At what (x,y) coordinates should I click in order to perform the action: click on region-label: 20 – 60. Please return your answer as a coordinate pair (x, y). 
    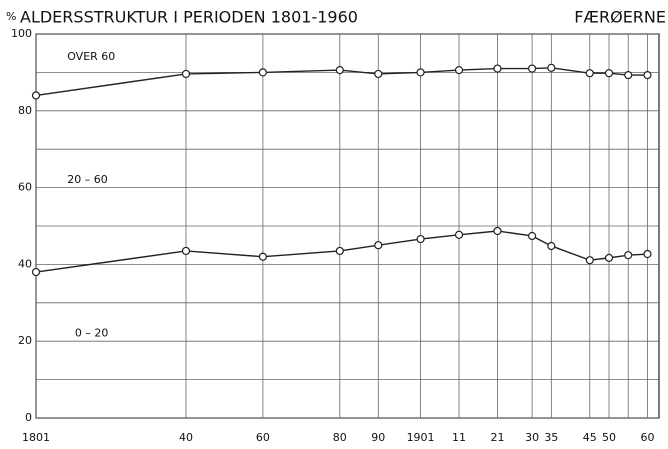
    Looking at the image, I should click on (87, 179).